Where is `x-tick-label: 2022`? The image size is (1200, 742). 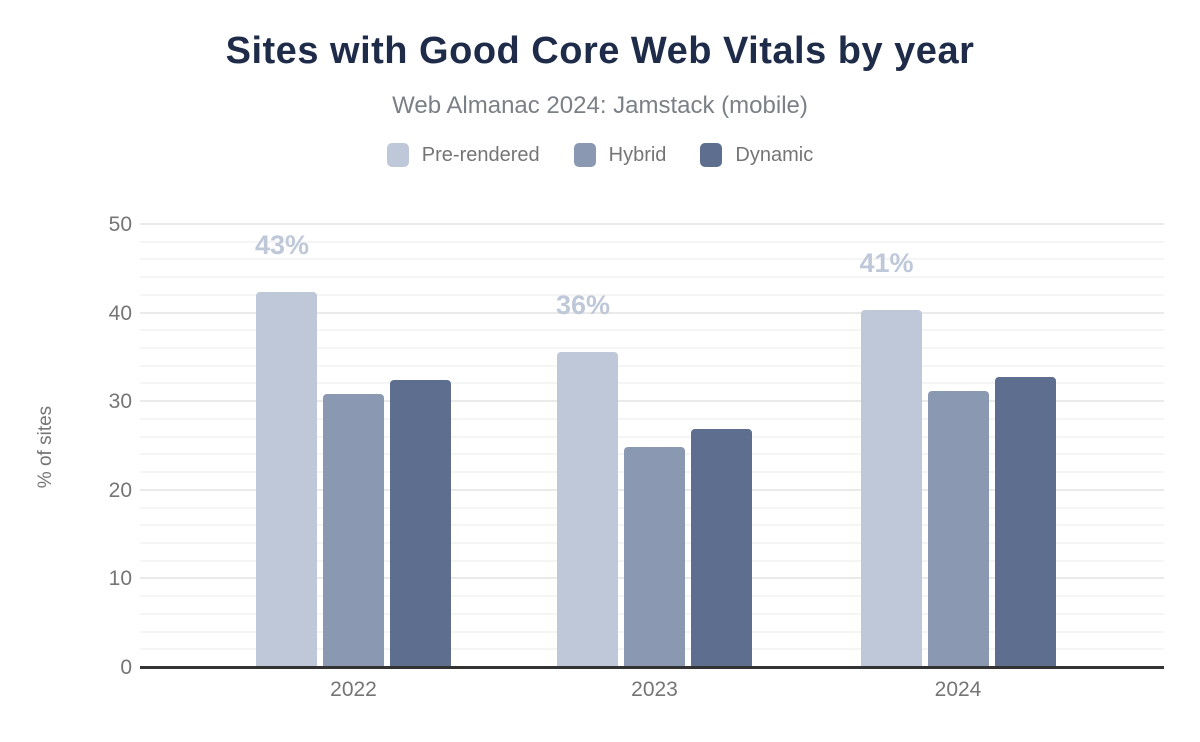
x-tick-label: 2022 is located at coordinates (353, 689).